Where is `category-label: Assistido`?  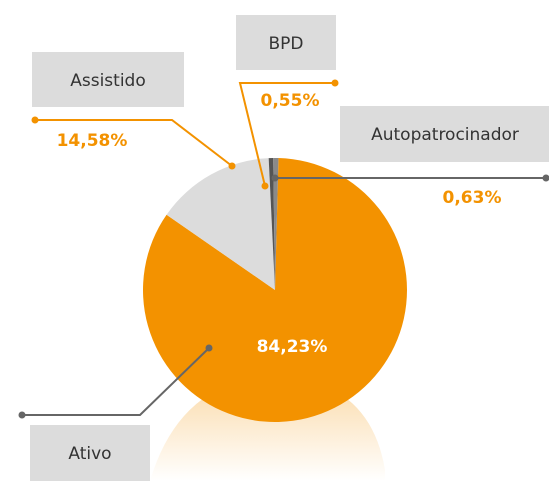
category-label: Assistido is located at coordinates (108, 81).